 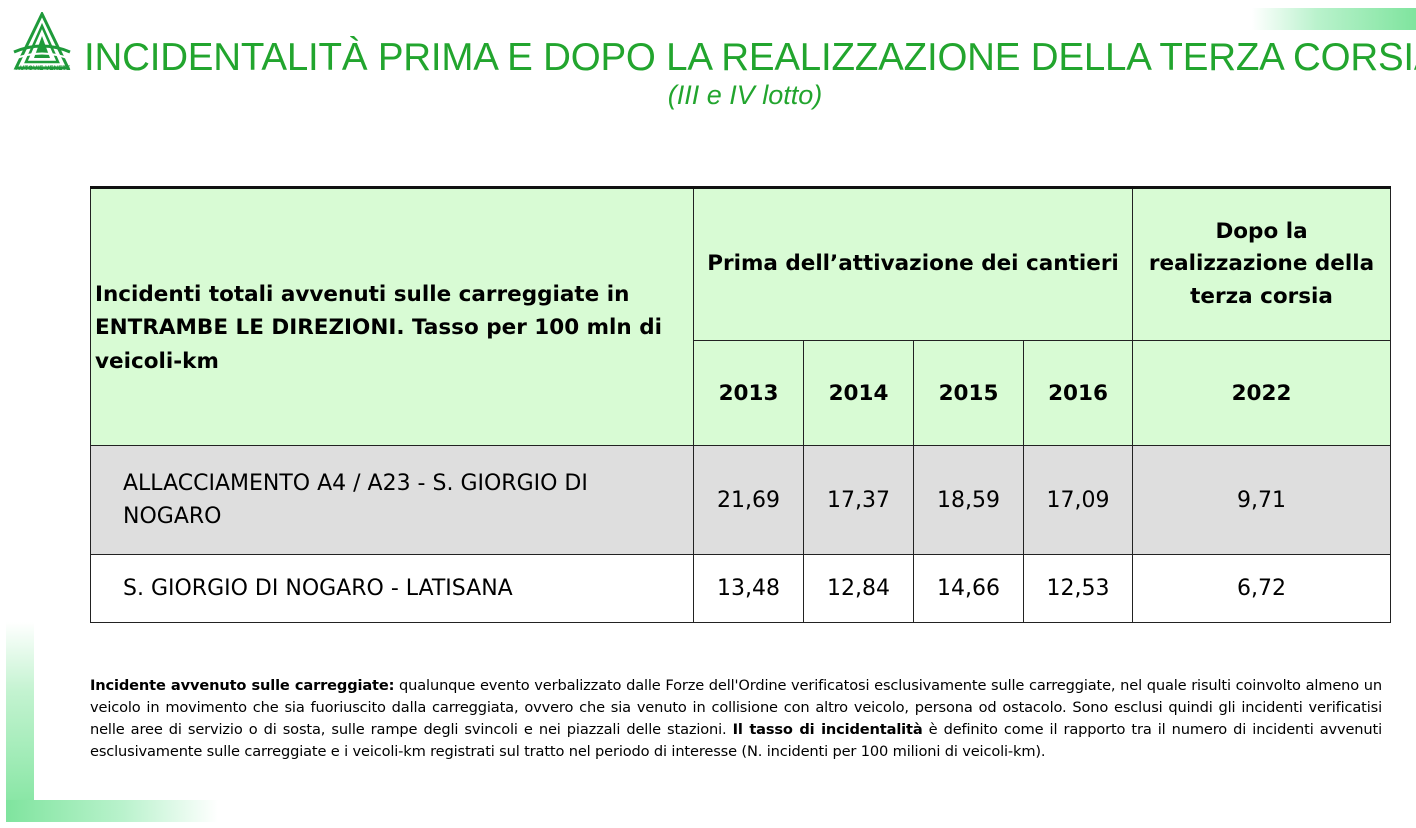 What do you see at coordinates (968, 588) in the screenshot?
I see `rate-value: 14,66` at bounding box center [968, 588].